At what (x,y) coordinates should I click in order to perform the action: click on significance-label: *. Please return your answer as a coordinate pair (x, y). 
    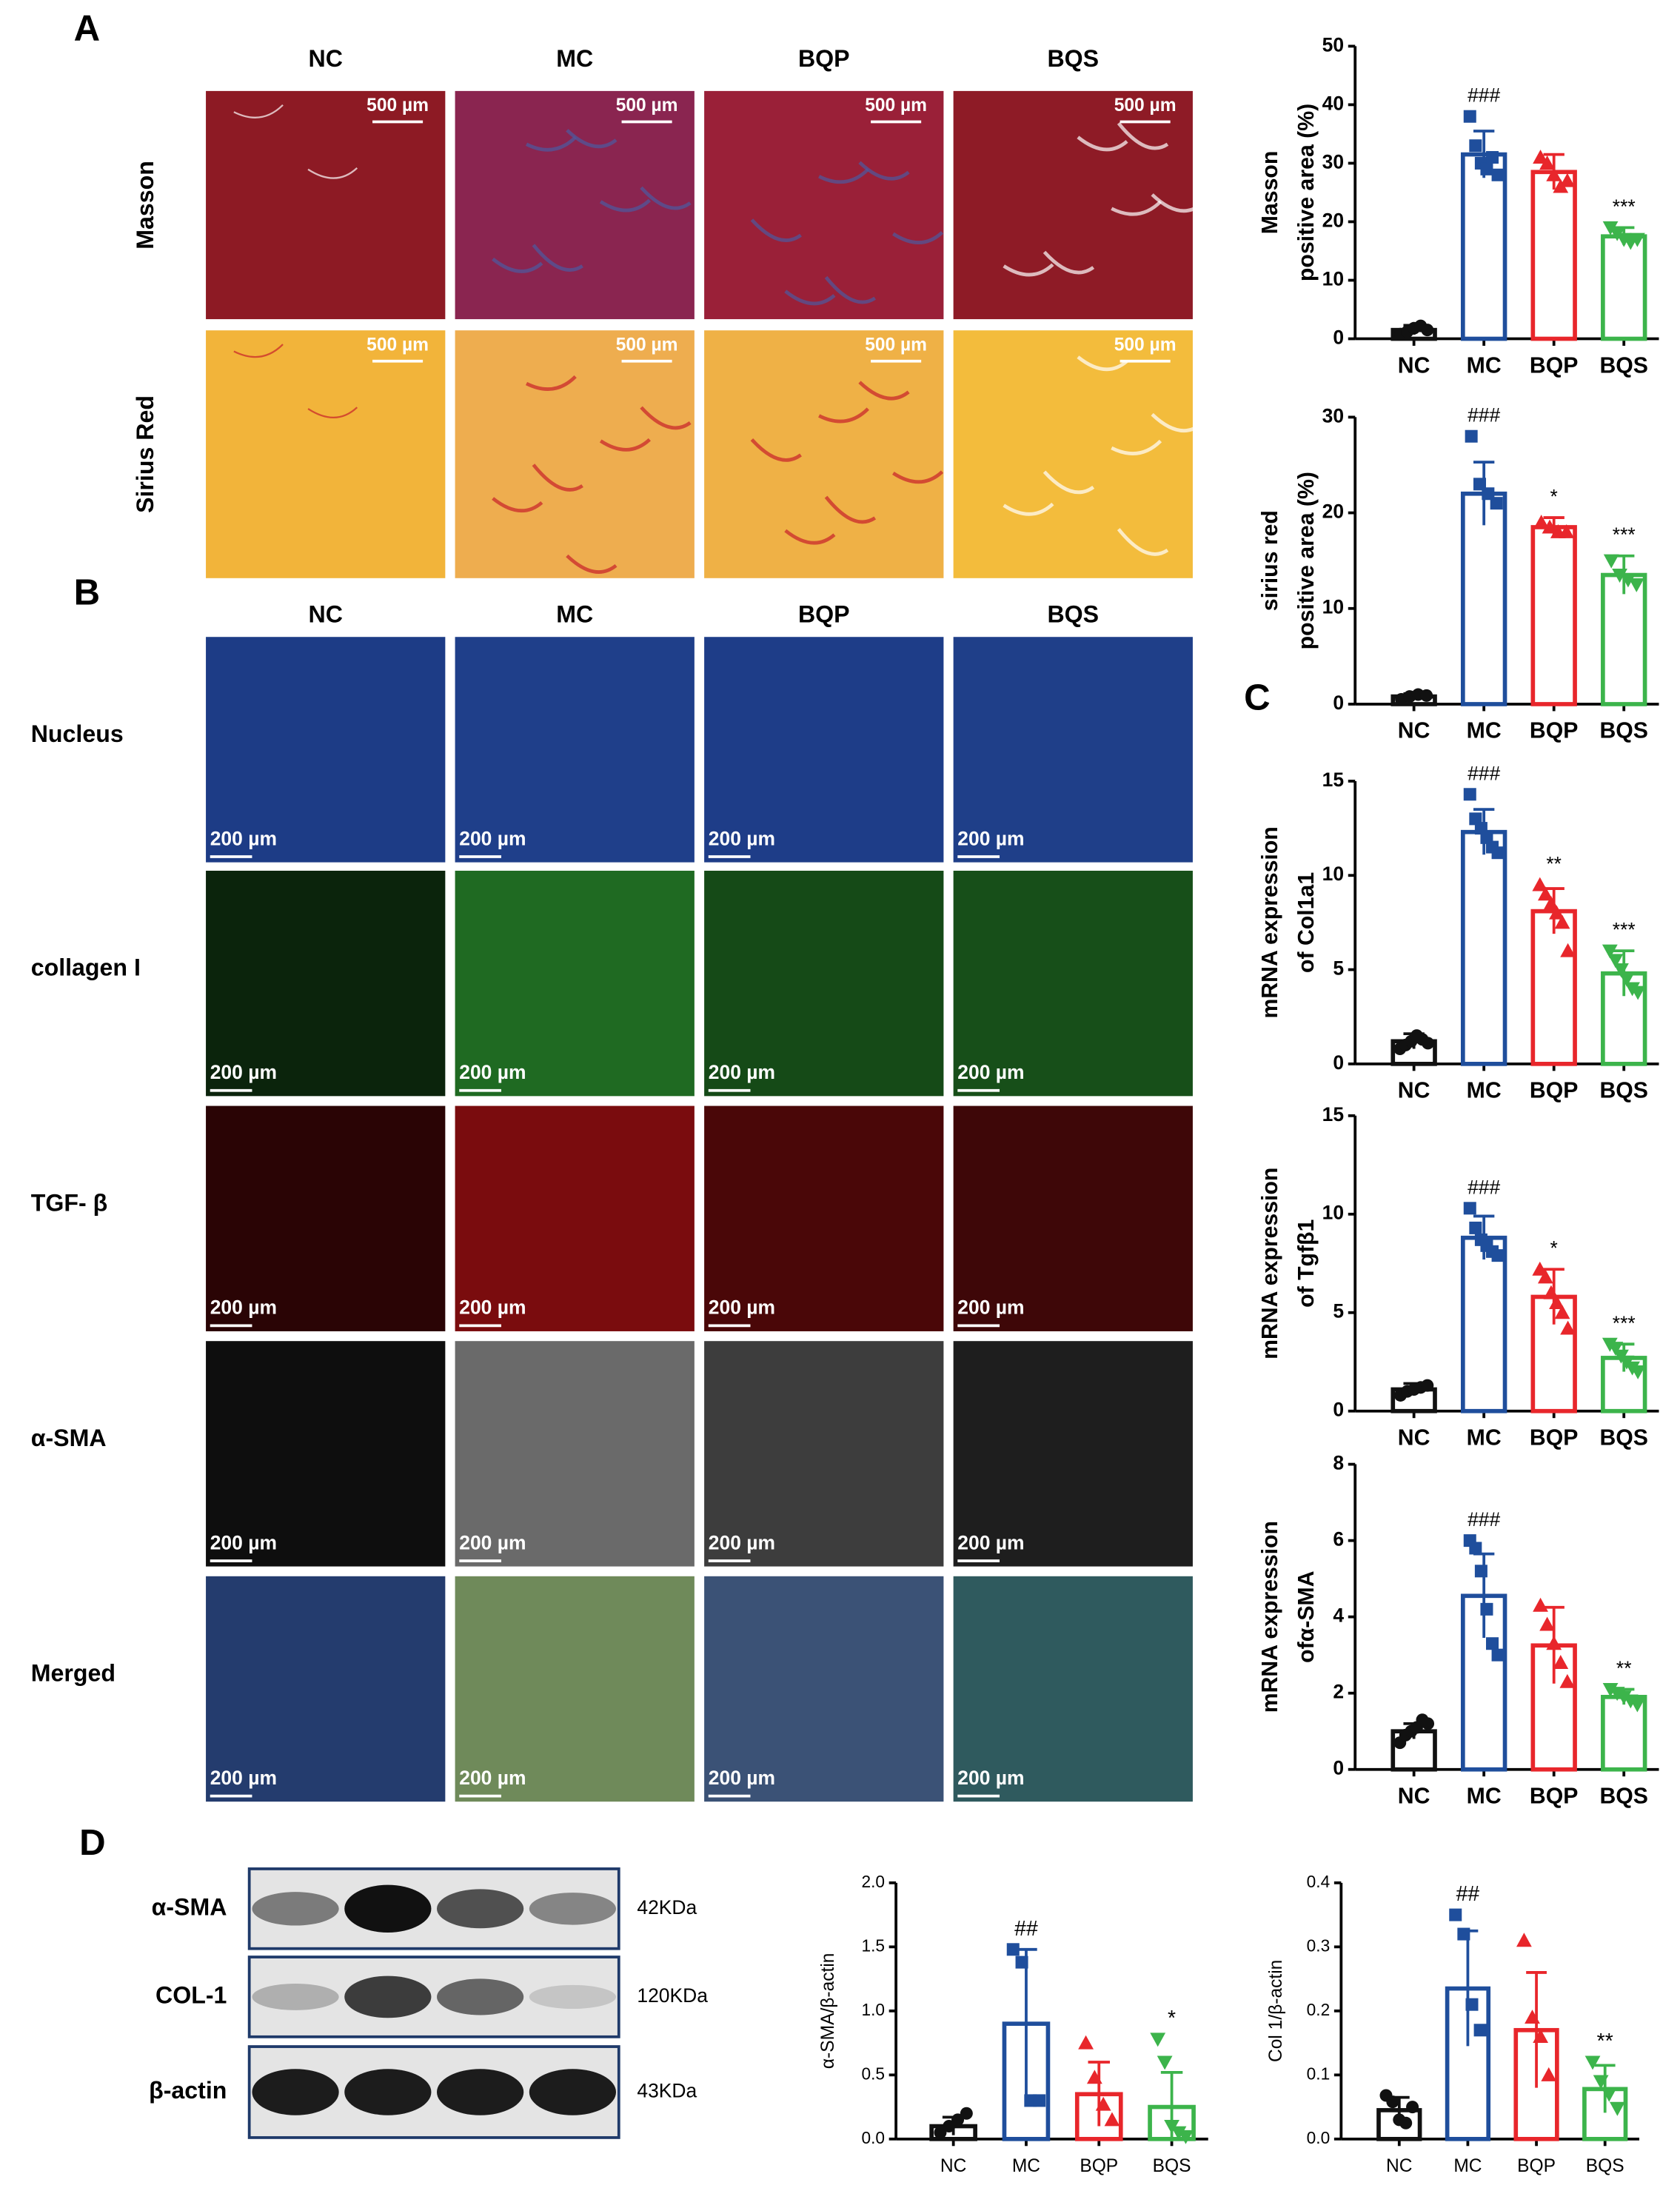
    Looking at the image, I should click on (1554, 1248).